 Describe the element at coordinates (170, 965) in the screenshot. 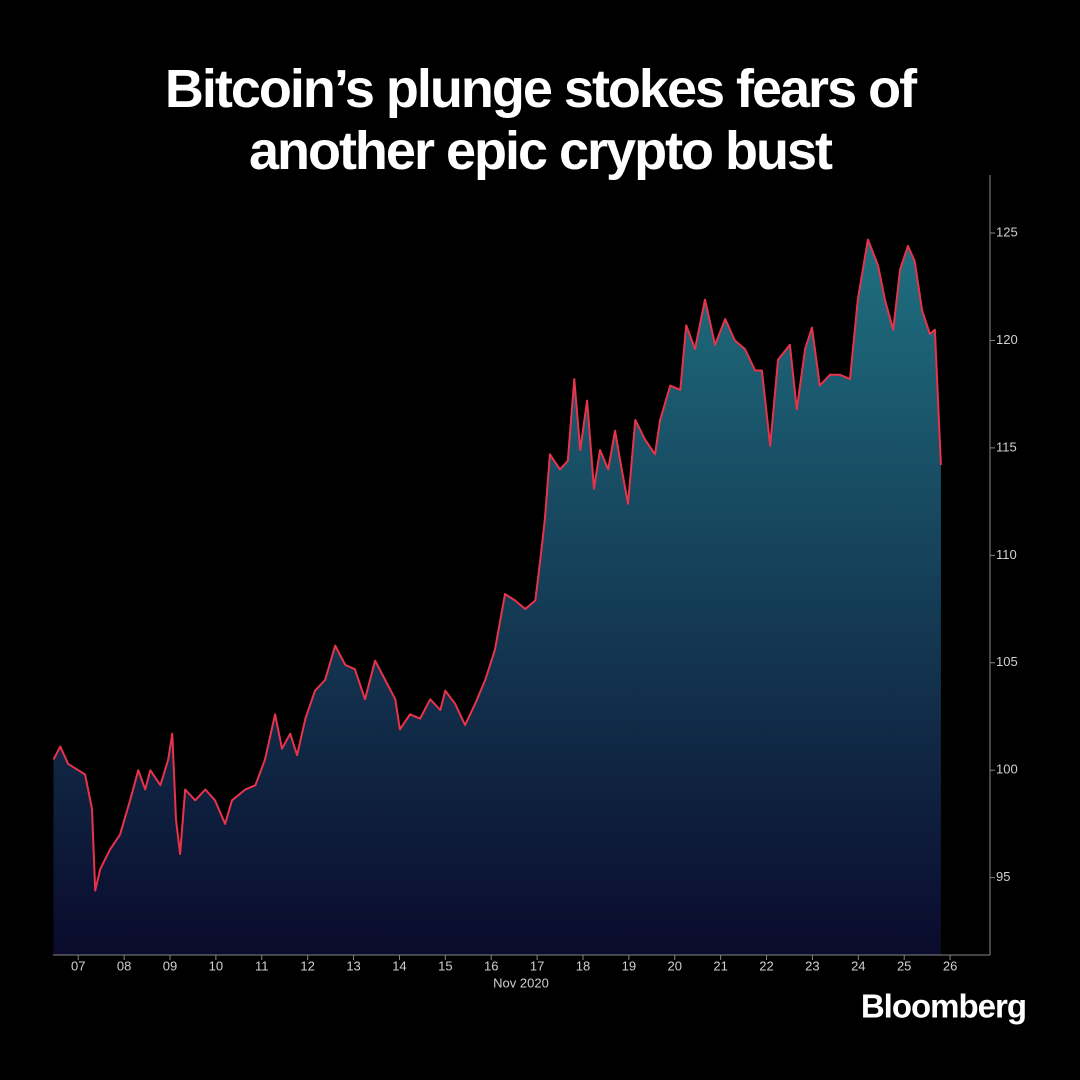

I see `x-tick-label: 09` at that location.